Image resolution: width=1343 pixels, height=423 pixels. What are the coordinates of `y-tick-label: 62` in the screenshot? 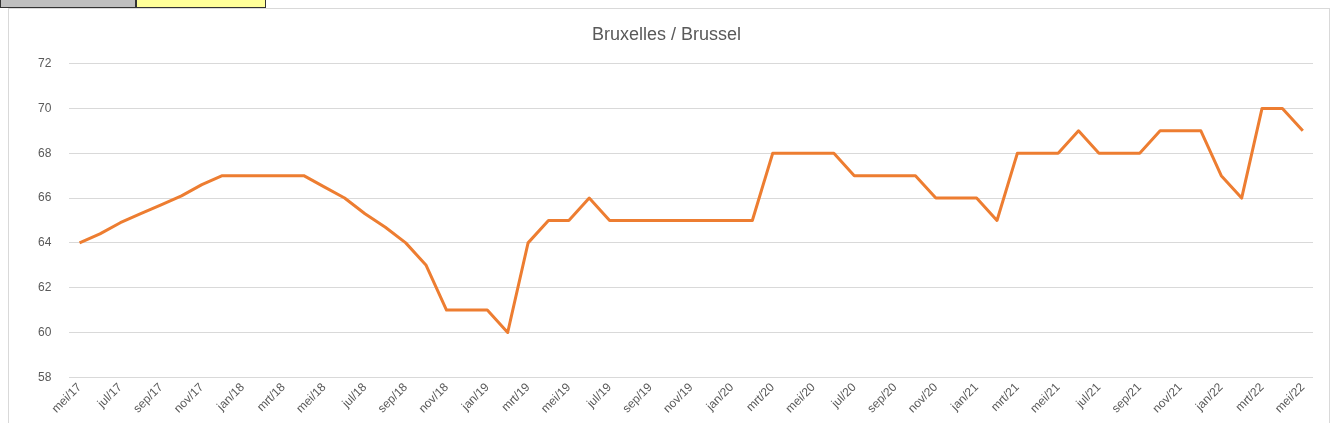 It's located at (44, 287).